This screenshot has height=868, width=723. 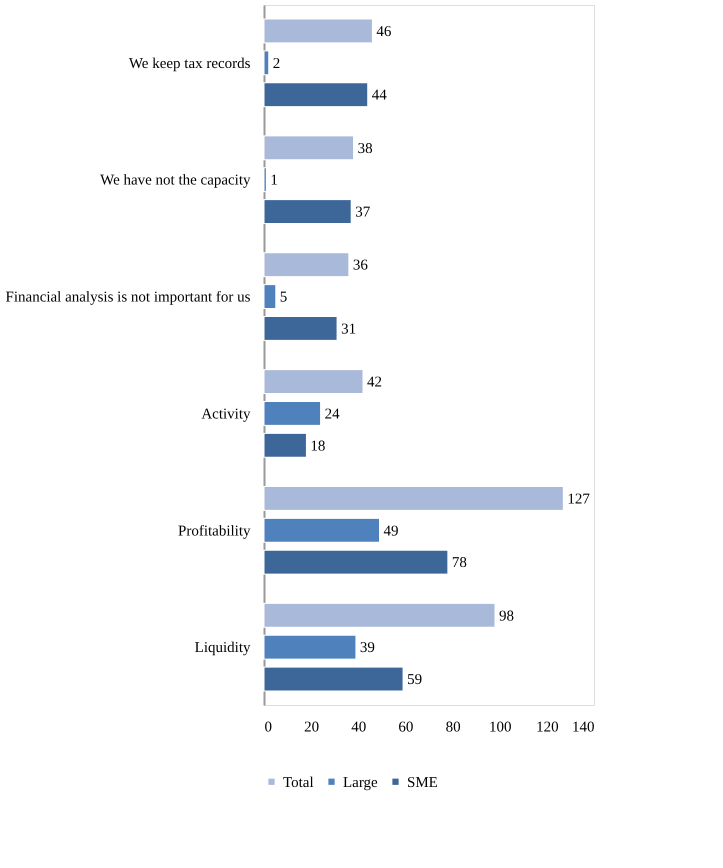 I want to click on data-label: 59, so click(x=414, y=680).